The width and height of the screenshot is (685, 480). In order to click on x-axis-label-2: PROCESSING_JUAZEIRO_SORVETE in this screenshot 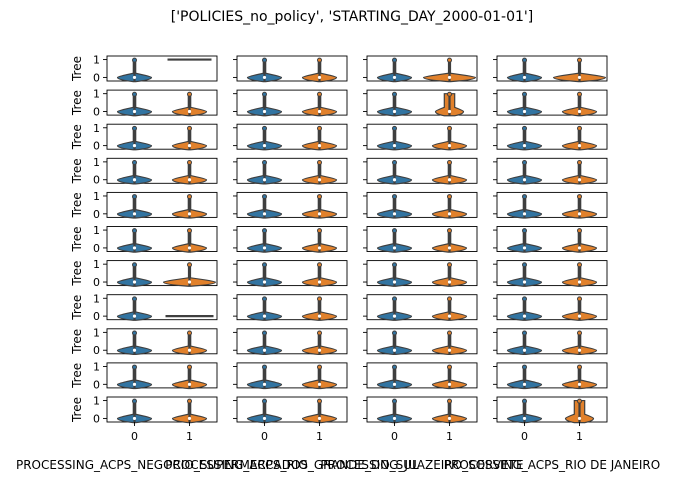, I will do `click(421, 465)`.